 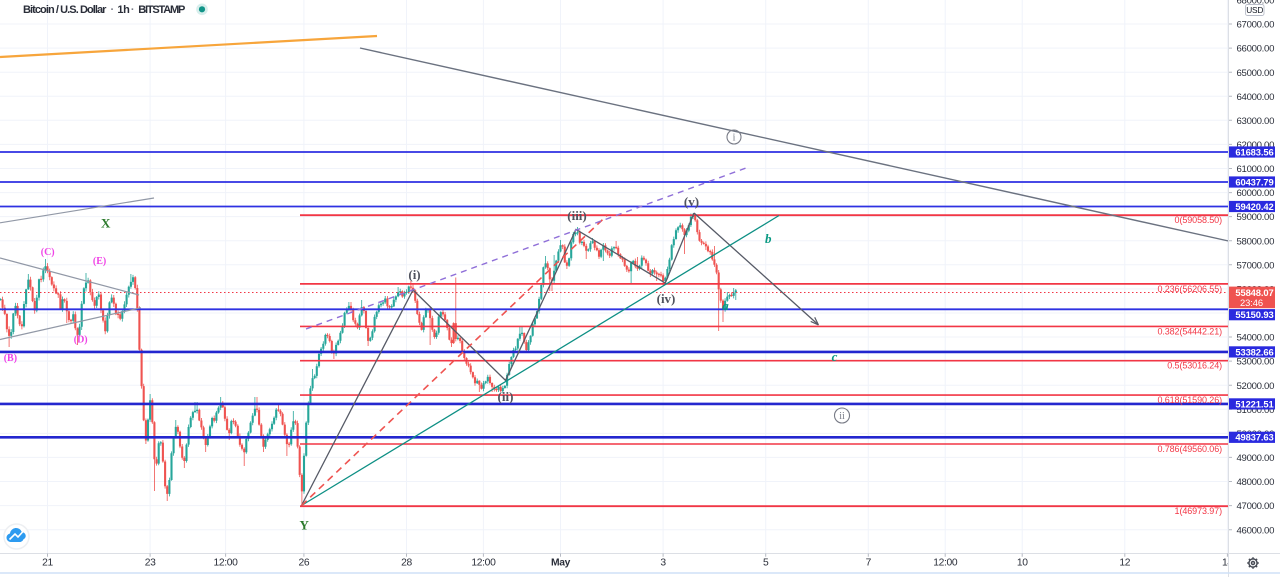 I want to click on svg-text: 5, so click(x=766, y=563).